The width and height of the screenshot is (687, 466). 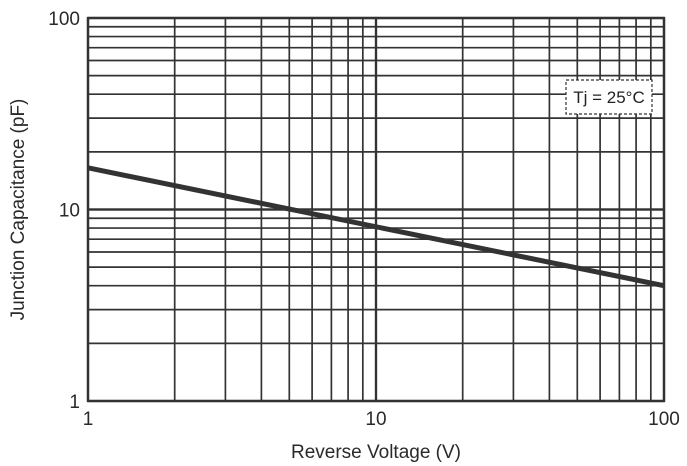 I want to click on temperature-annotation: Tj = 25°C, so click(x=609, y=97).